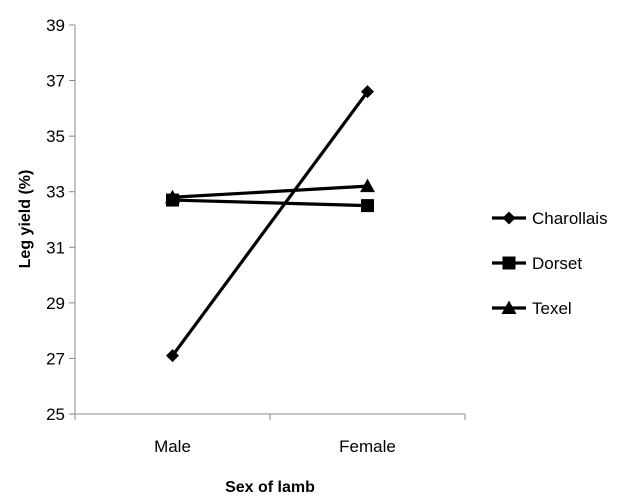 The height and width of the screenshot is (498, 631). I want to click on chart-legend: Charollais Dorset Texel, so click(550, 263).